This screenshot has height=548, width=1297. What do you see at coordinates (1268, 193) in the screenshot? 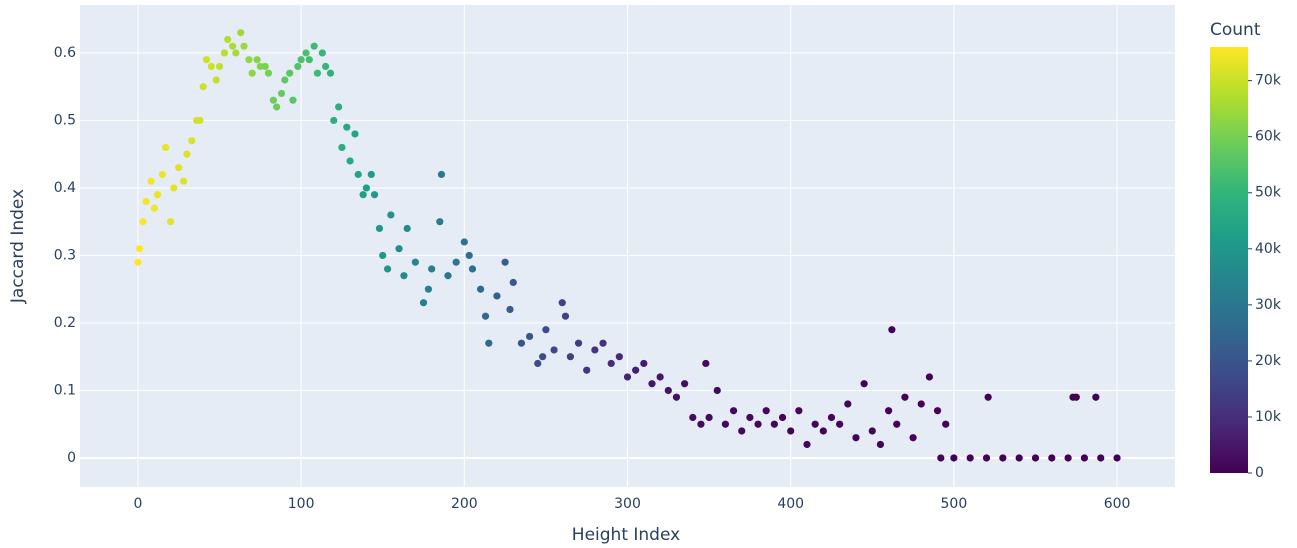
I see `colorbar-tick-label: 50k` at bounding box center [1268, 193].